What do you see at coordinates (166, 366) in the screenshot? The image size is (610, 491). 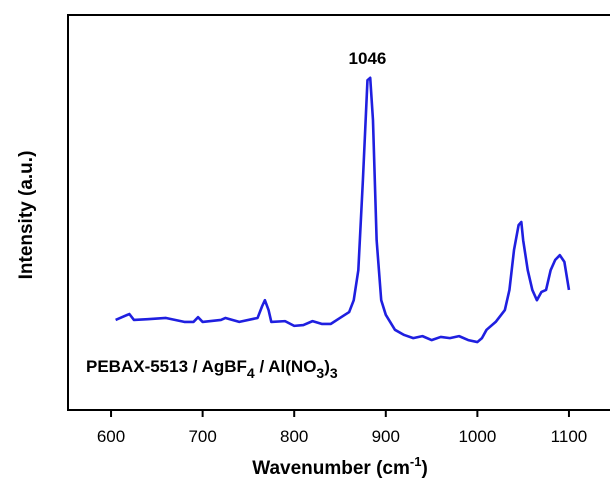 I see `annotation-part: PEBAX-5513 / AgBF` at bounding box center [166, 366].